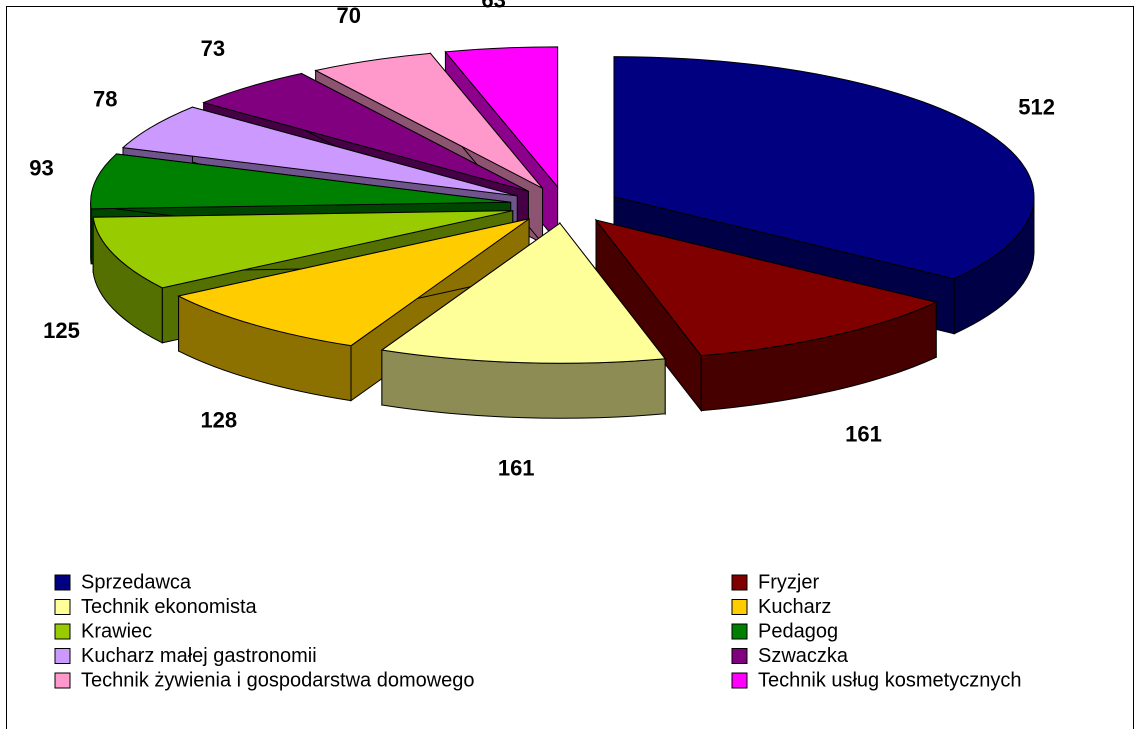  Describe the element at coordinates (213, 48) in the screenshot. I see `data-label: 73` at that location.